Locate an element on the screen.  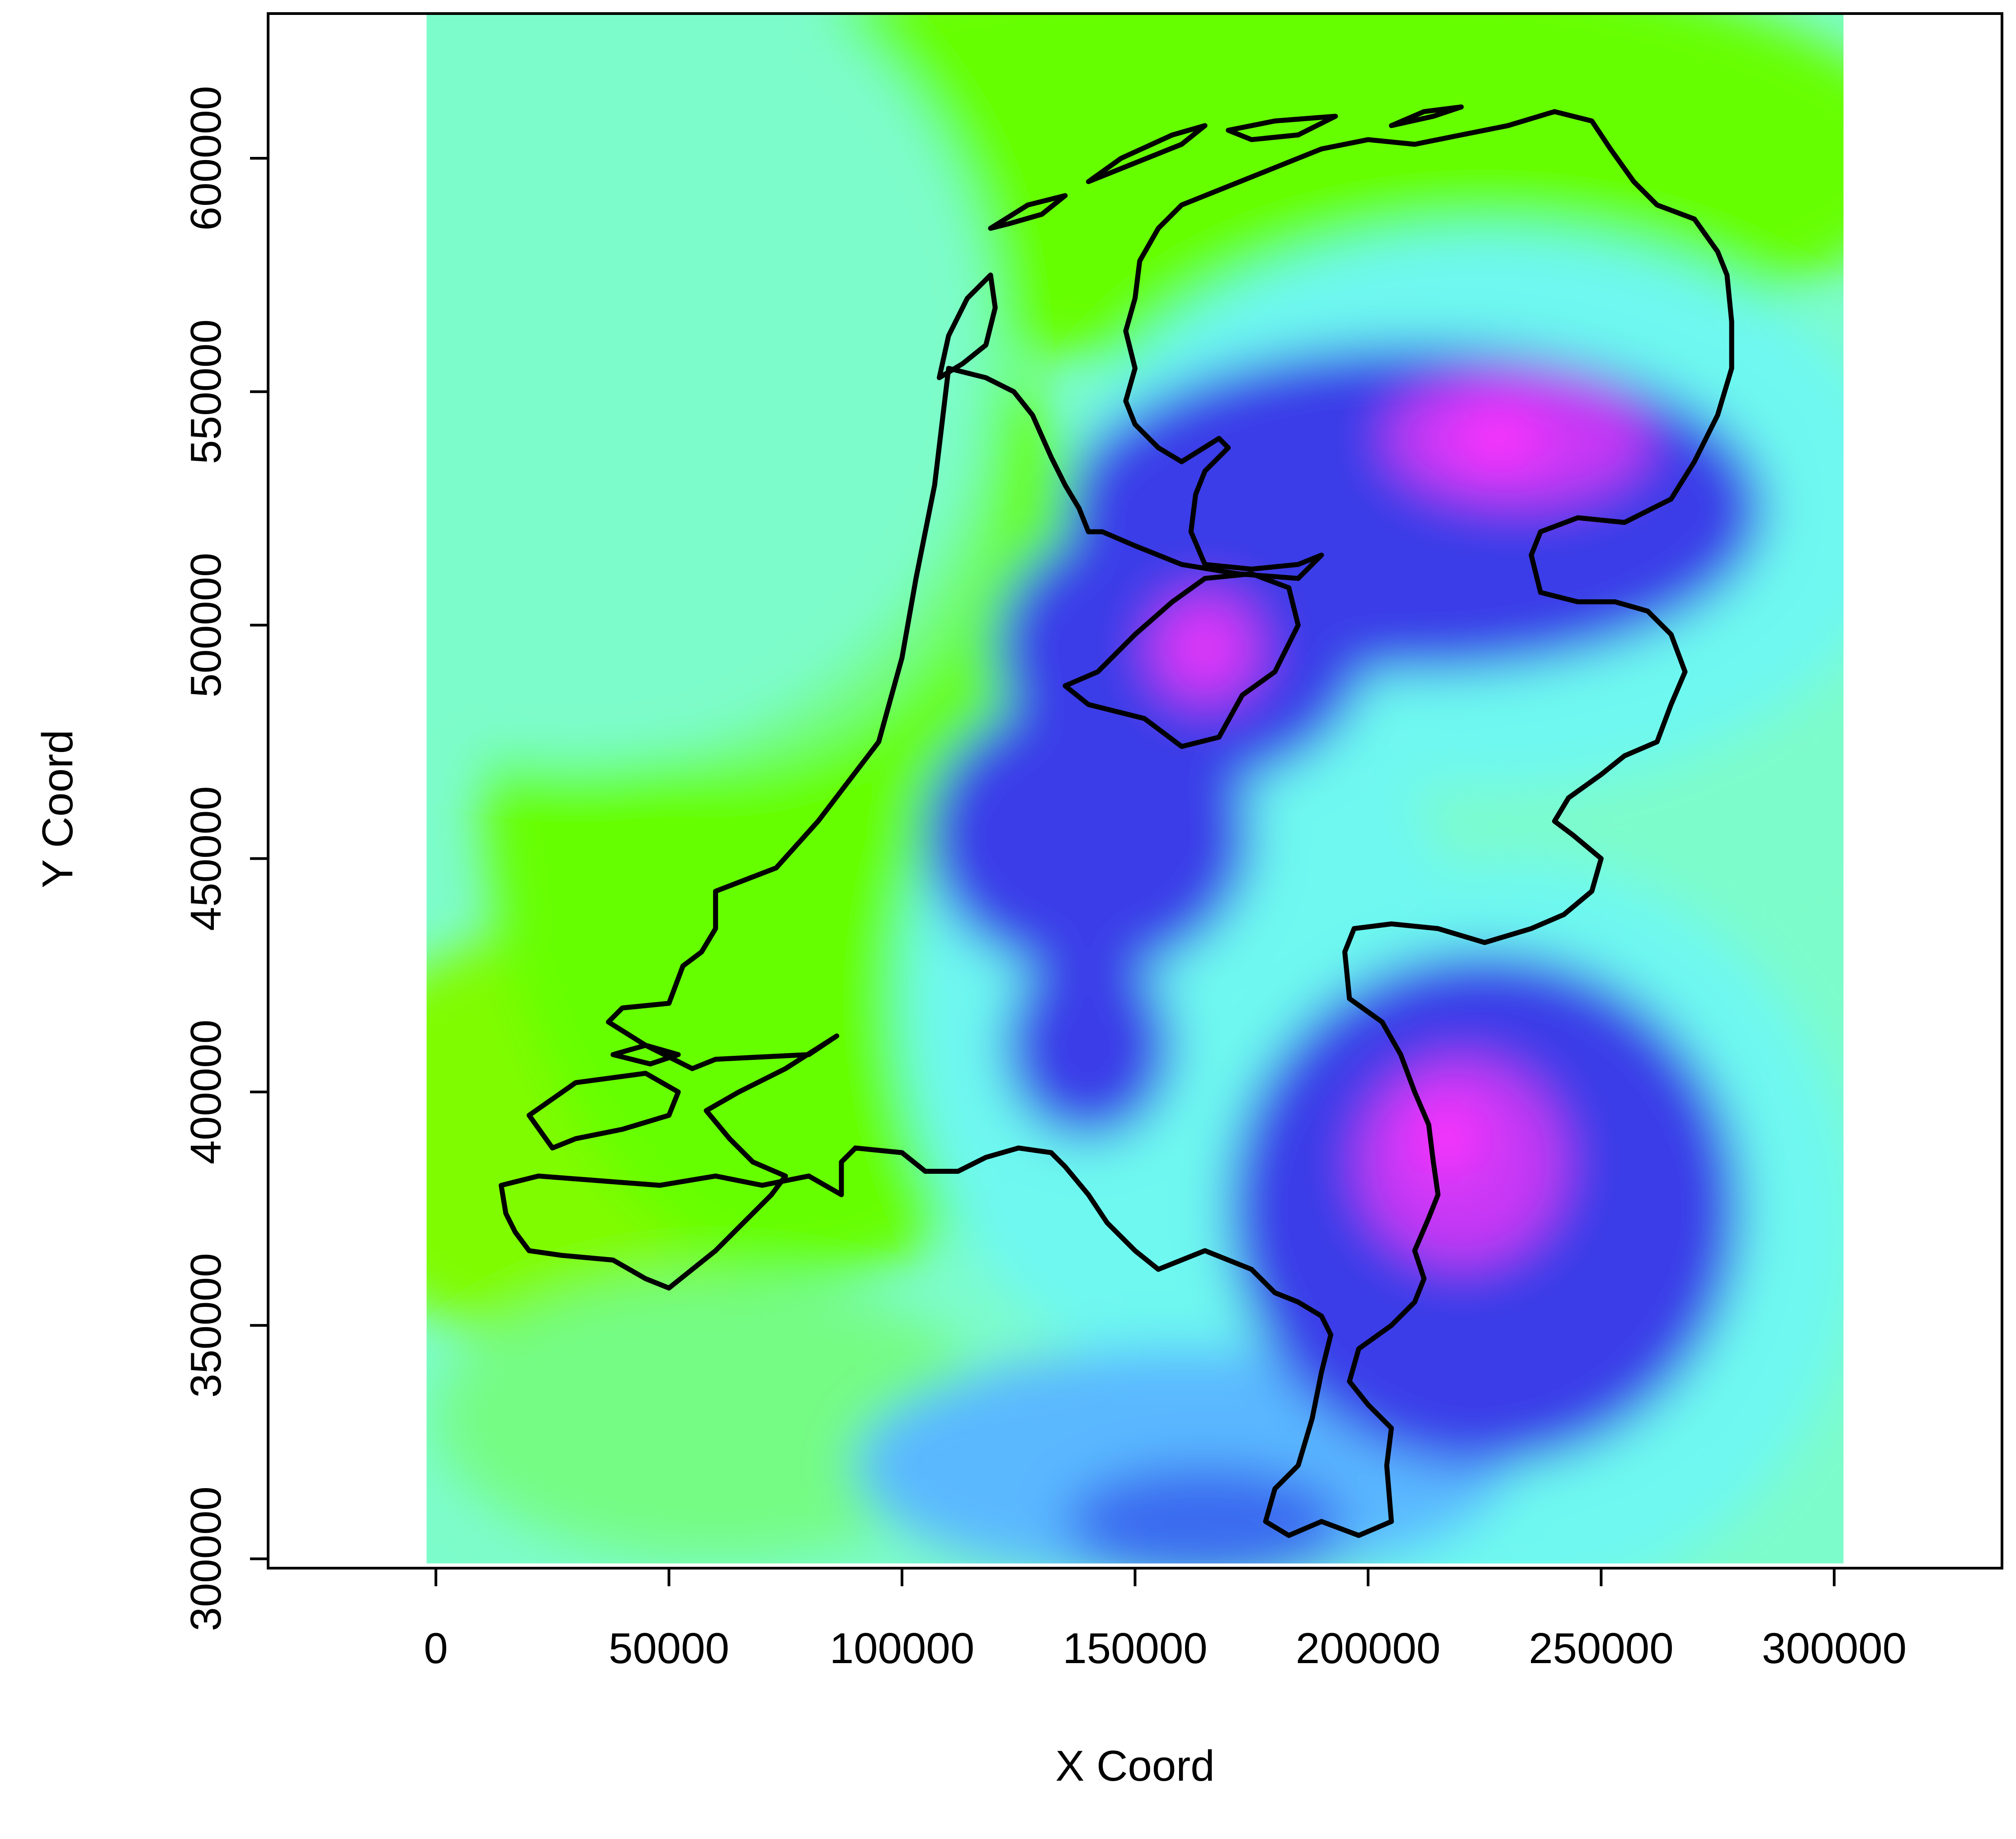
x-axis: 0 50000 100000 150000 200000 250000 300000 is located at coordinates (1165, 1620).